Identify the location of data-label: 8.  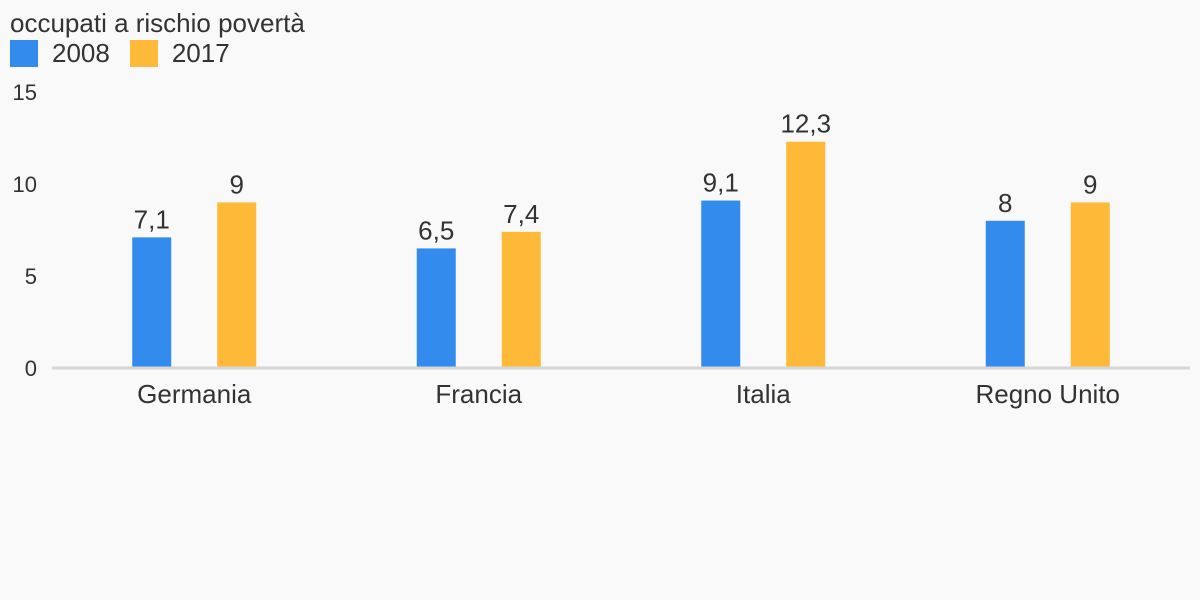
(1005, 203).